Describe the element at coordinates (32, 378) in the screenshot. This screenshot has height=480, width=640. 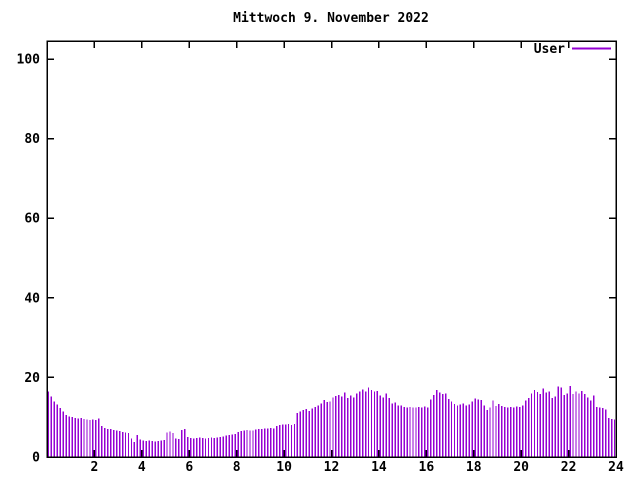
I see `y-tick-label: 20` at that location.